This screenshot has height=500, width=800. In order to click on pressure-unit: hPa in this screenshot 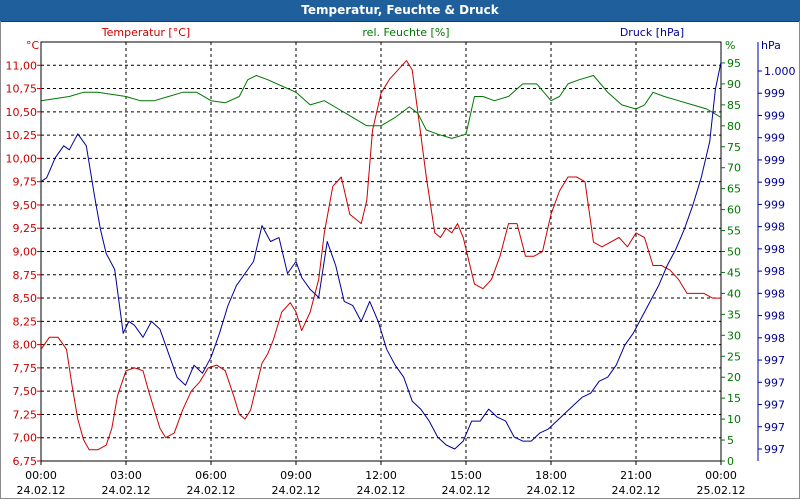, I will do `click(771, 45)`.